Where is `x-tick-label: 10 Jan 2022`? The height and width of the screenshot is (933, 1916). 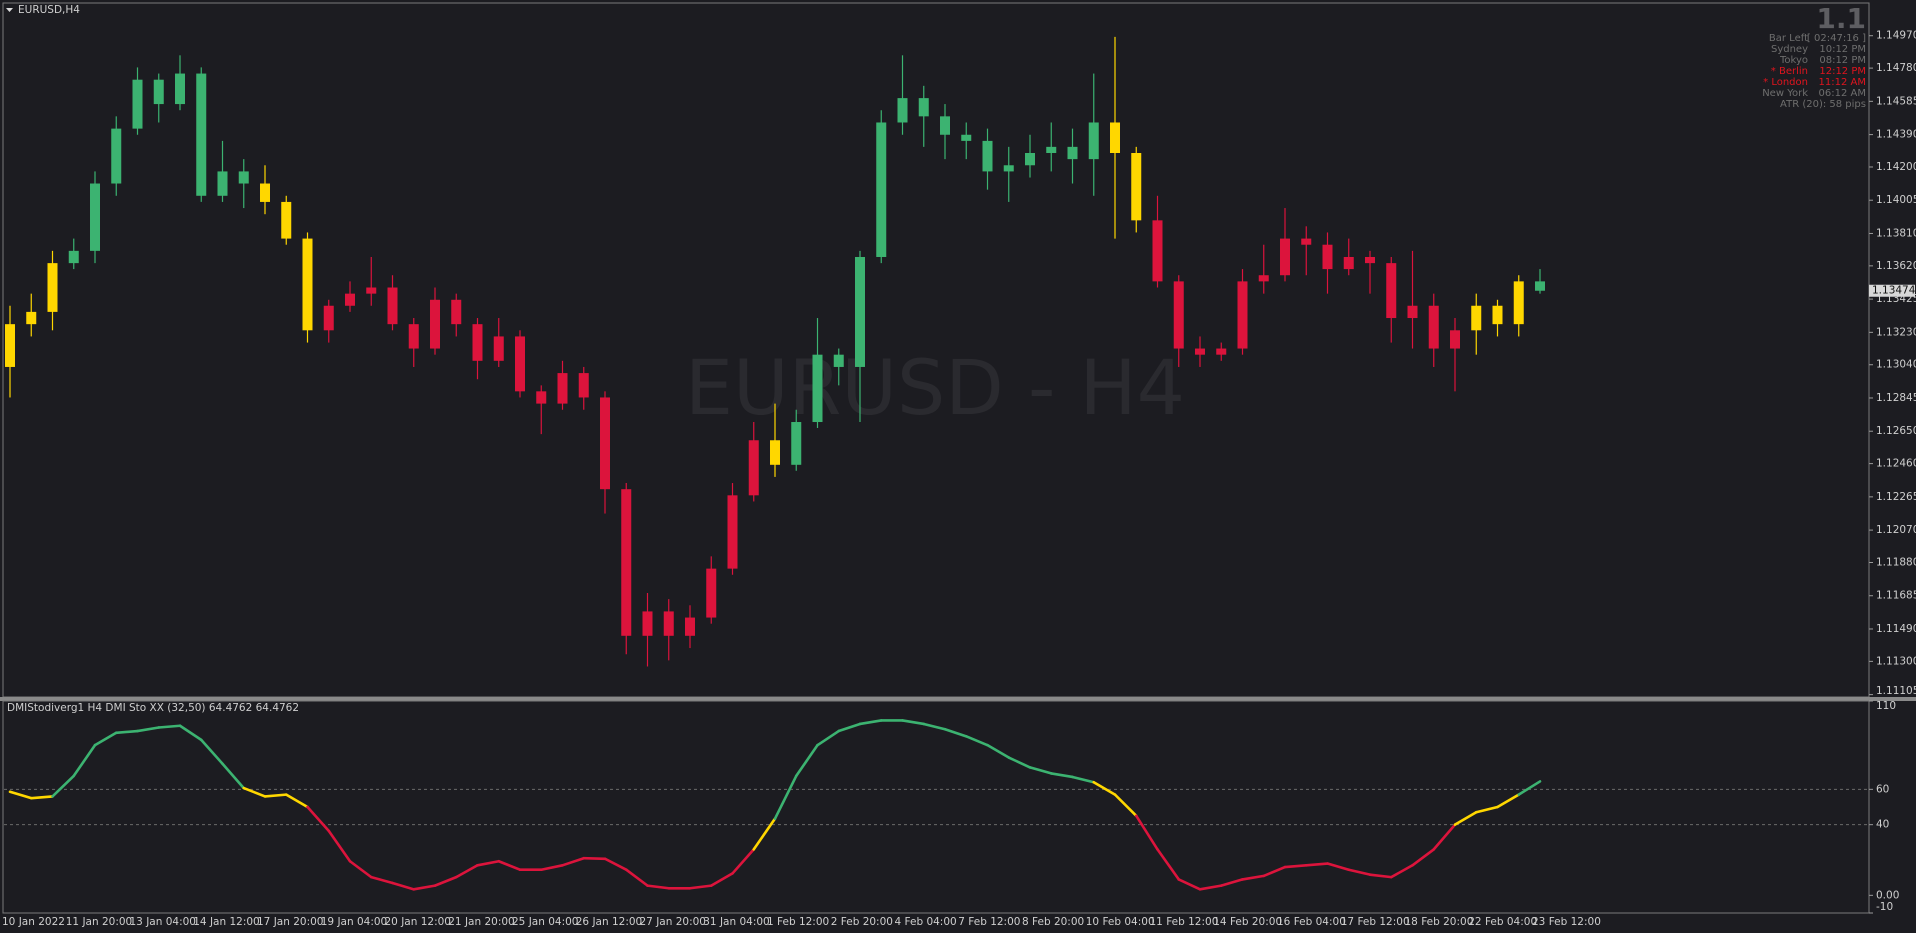 x-tick-label: 10 Jan 2022 is located at coordinates (33, 922).